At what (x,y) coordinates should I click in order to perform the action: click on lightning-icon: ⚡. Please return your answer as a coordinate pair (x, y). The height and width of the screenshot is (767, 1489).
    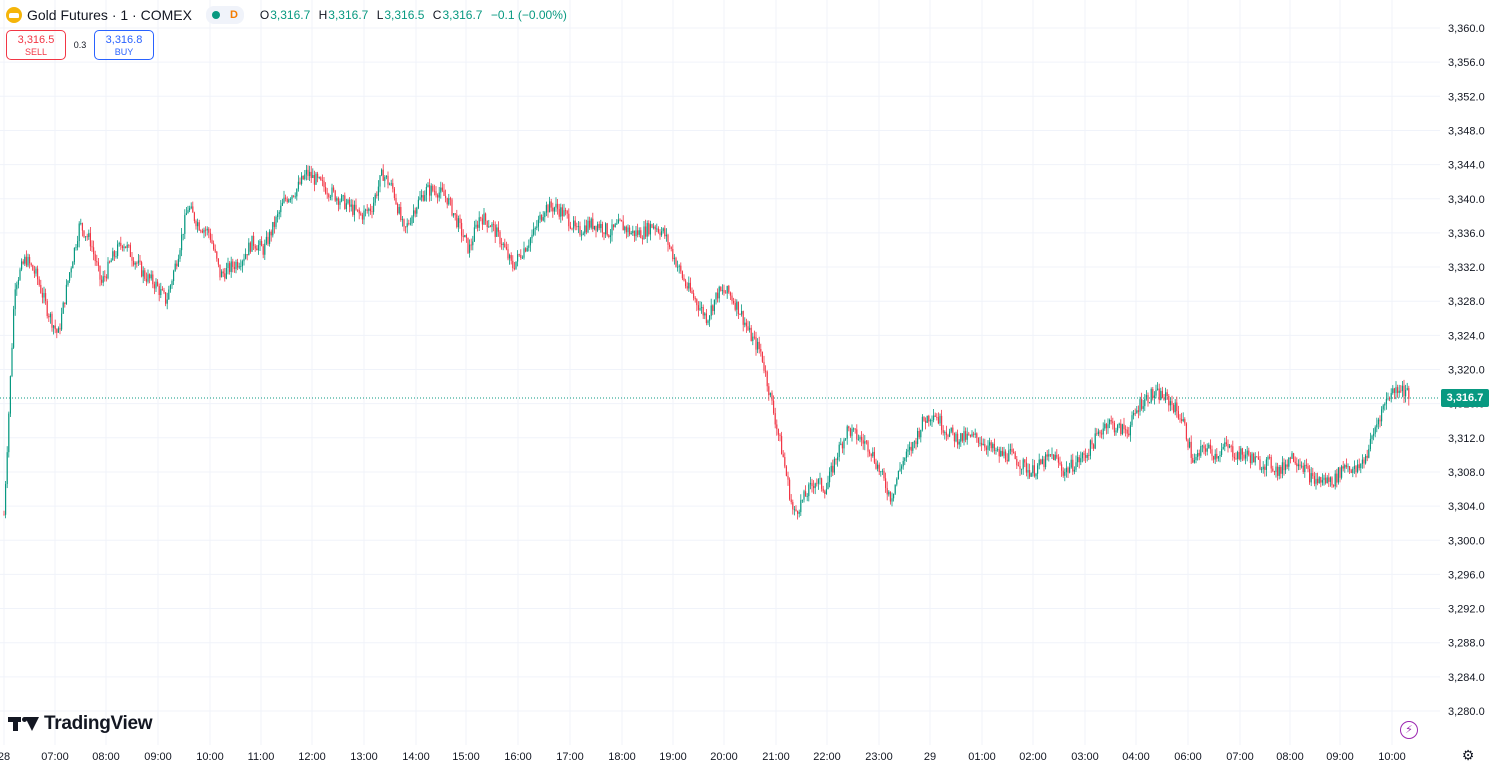
    Looking at the image, I should click on (1409, 730).